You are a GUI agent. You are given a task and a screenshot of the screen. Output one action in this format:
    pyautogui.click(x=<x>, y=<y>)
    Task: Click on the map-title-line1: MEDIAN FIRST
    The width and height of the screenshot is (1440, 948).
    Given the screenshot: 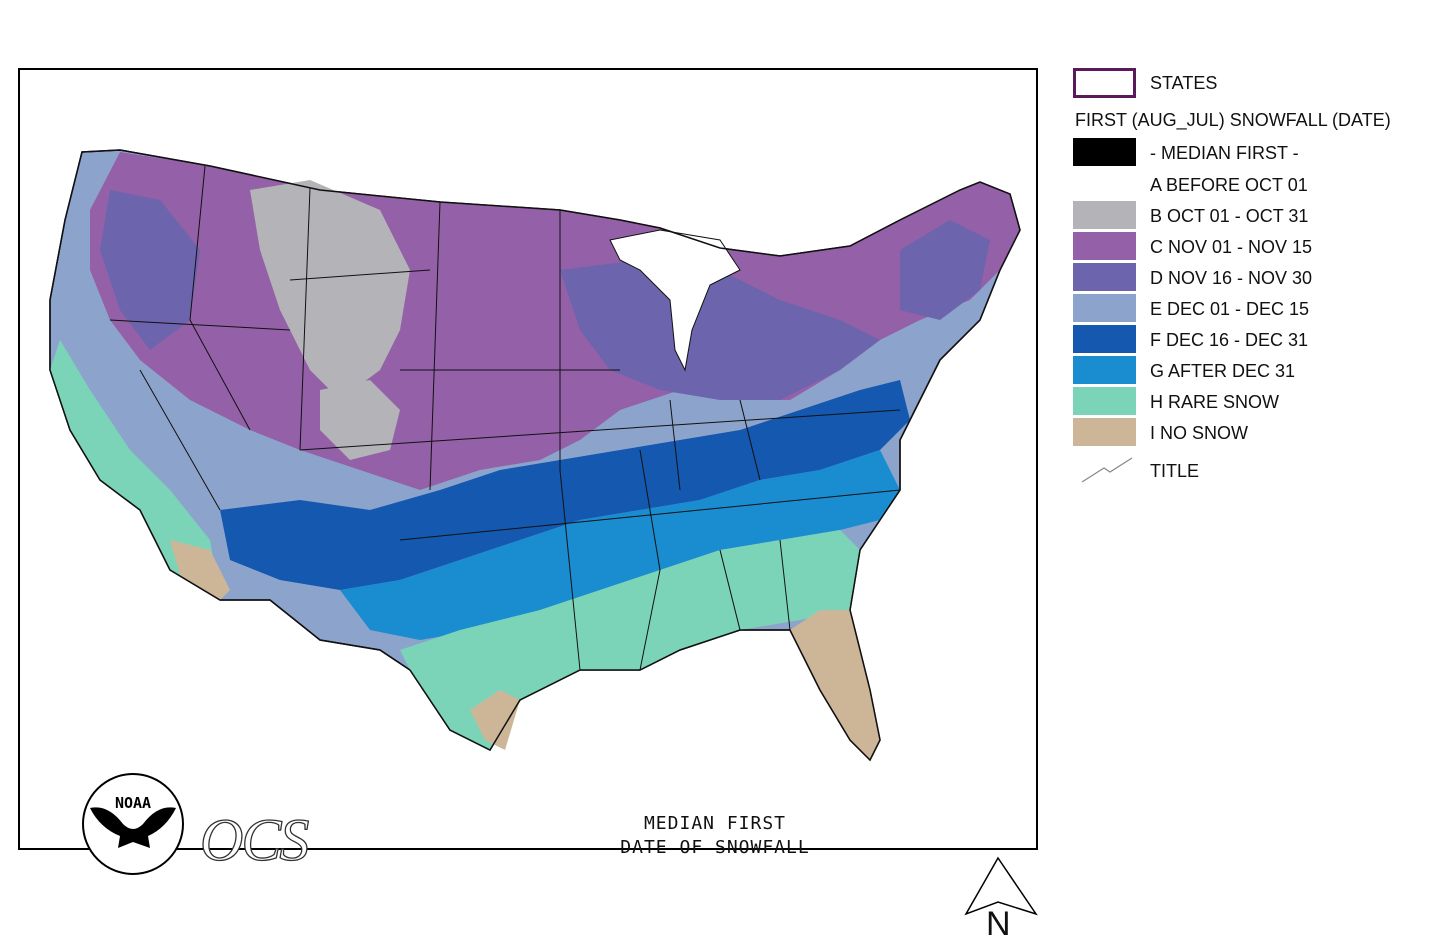 What is the action you would take?
    pyautogui.click(x=715, y=823)
    